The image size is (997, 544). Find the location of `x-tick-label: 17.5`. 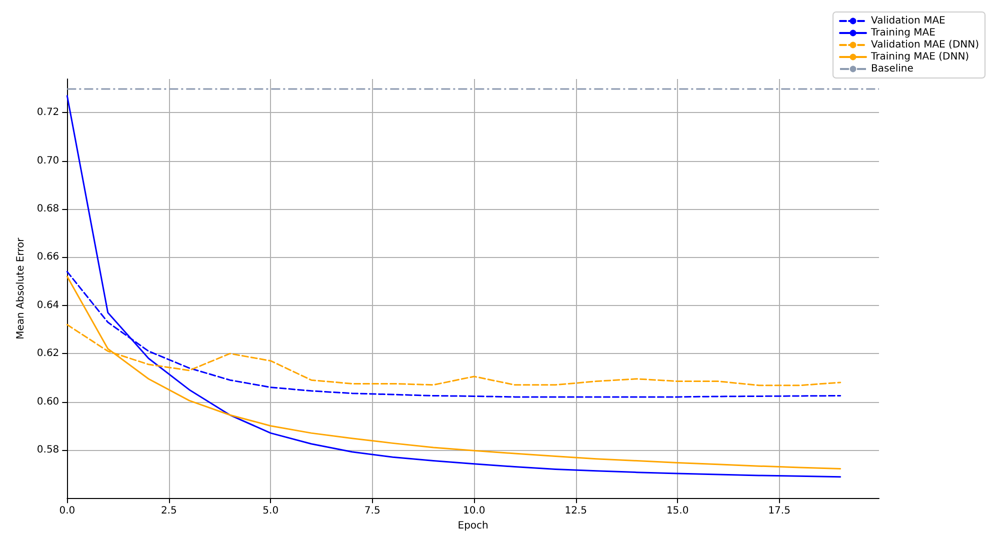

x-tick-label: 17.5 is located at coordinates (779, 511).